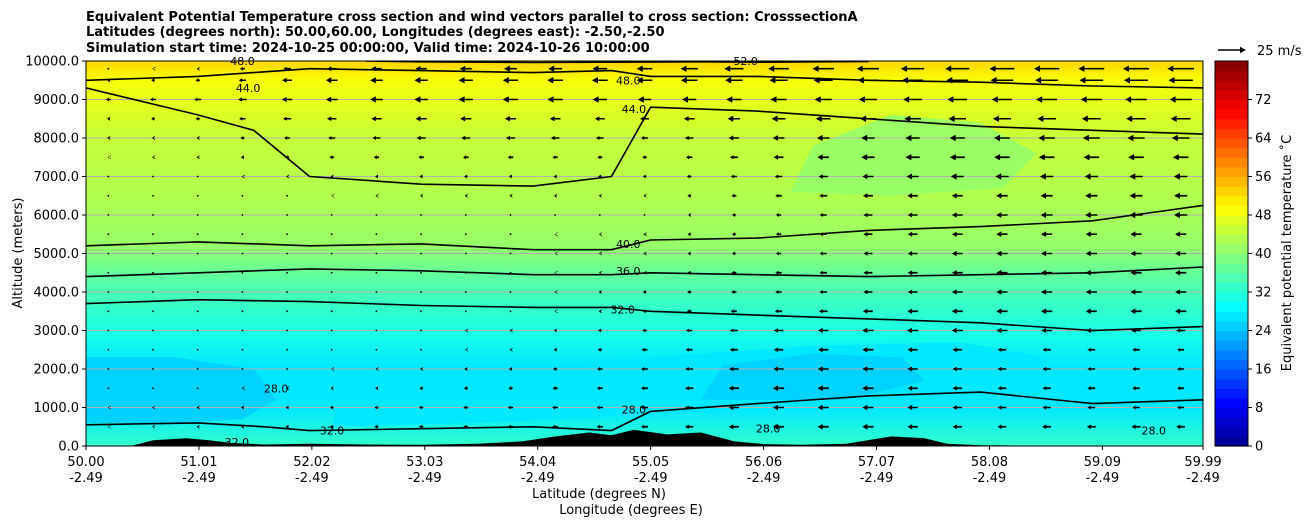 The height and width of the screenshot is (526, 1308). Describe the element at coordinates (18, 253) in the screenshot. I see `y-axis-label: Altitude (meters)` at that location.